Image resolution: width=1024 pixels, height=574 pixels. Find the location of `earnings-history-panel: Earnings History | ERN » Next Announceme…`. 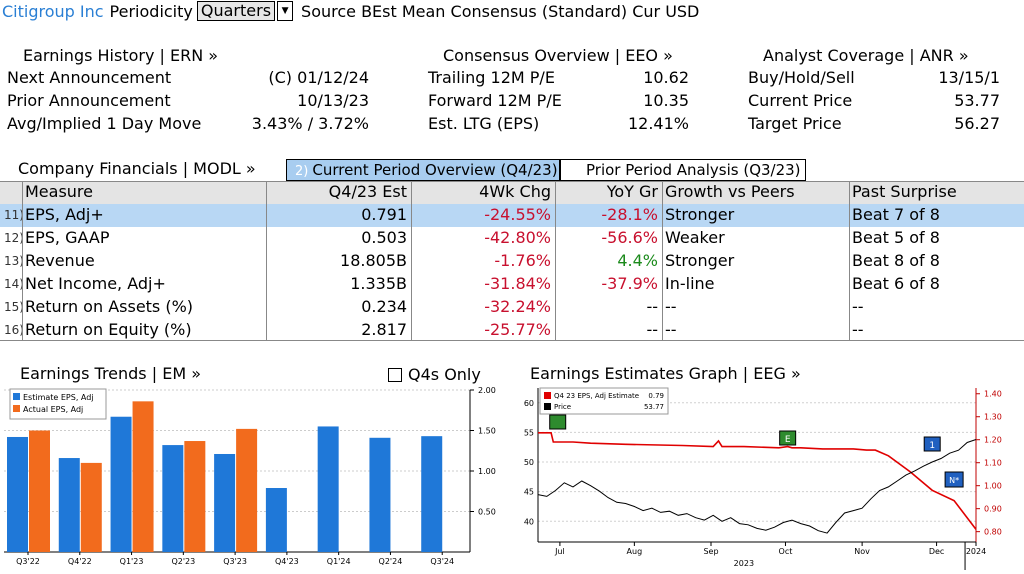

earnings-history-panel: Earnings History | ERN » Next Announceme… is located at coordinates (188, 92).